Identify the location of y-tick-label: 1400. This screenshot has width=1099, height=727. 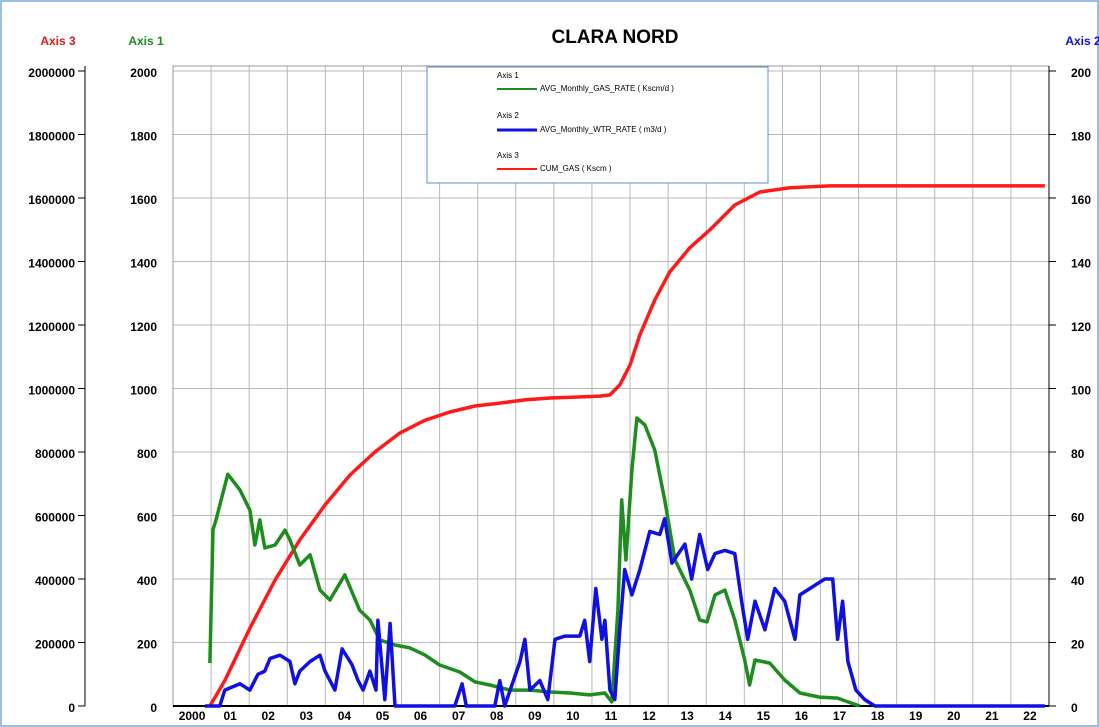
(143, 264).